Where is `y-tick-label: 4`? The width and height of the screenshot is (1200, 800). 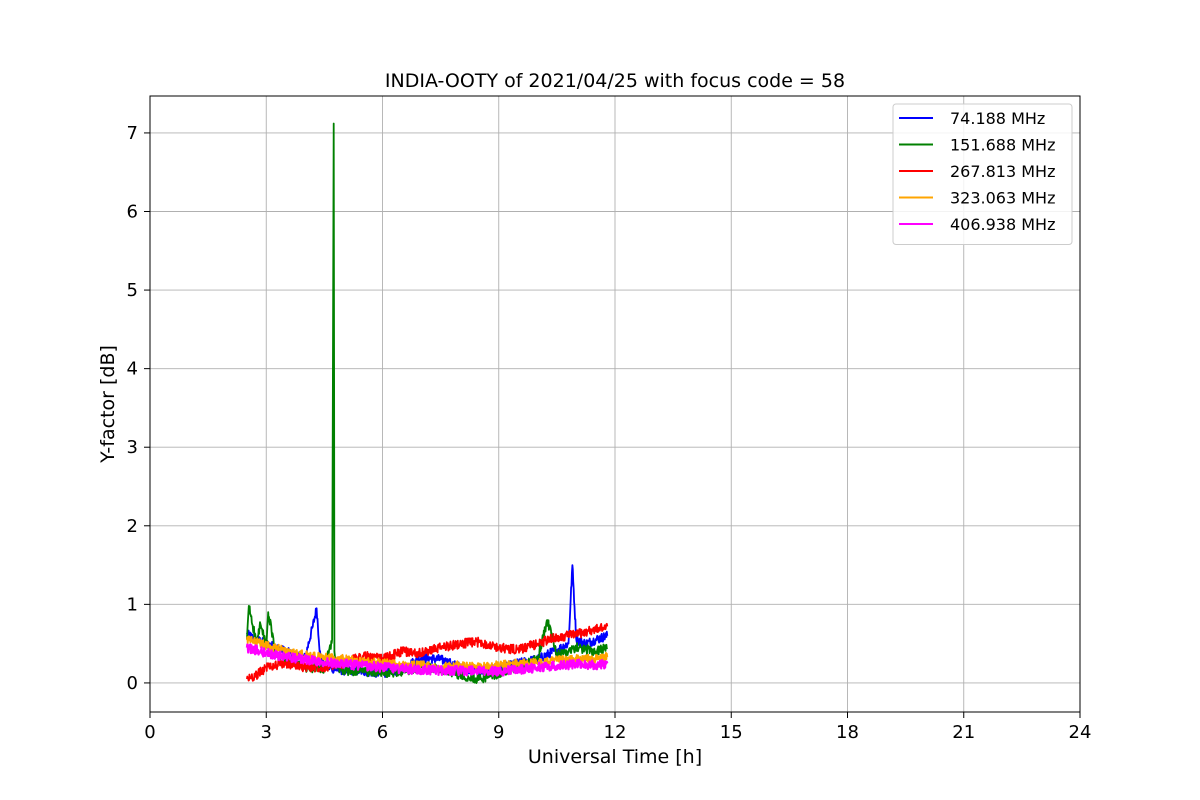 y-tick-label: 4 is located at coordinates (132, 369).